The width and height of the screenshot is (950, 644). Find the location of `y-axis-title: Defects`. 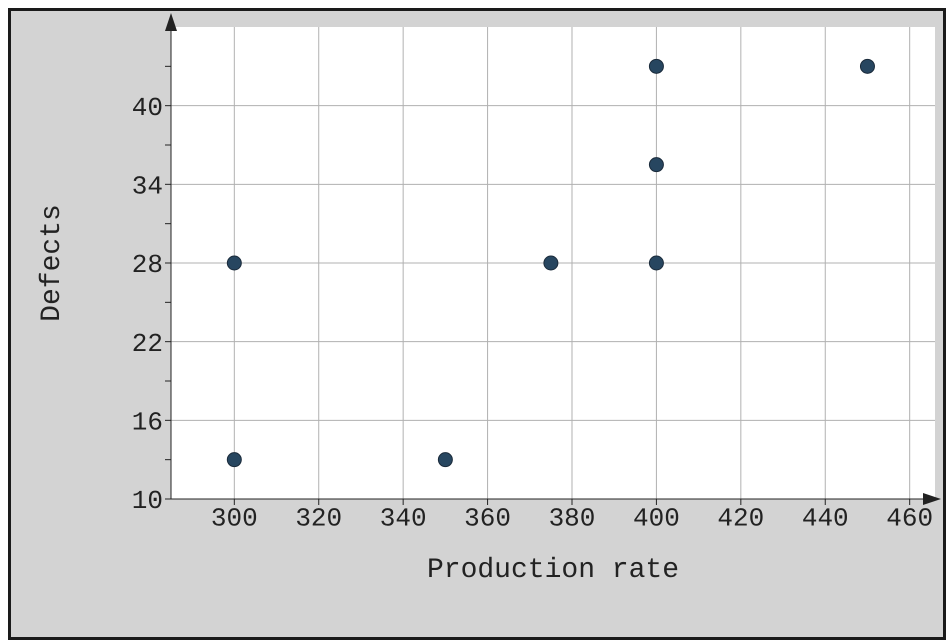

y-axis-title: Defects is located at coordinates (52, 263).